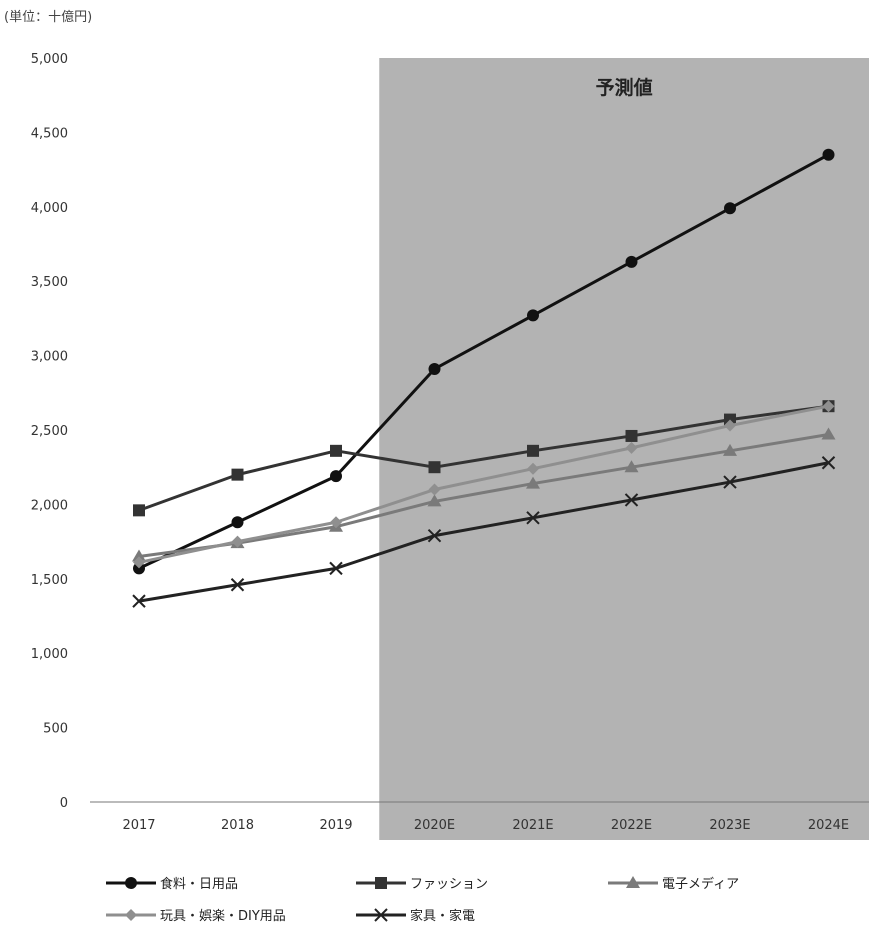 Image resolution: width=869 pixels, height=930 pixels. What do you see at coordinates (55, 729) in the screenshot?
I see `y-tick-label: 500` at bounding box center [55, 729].